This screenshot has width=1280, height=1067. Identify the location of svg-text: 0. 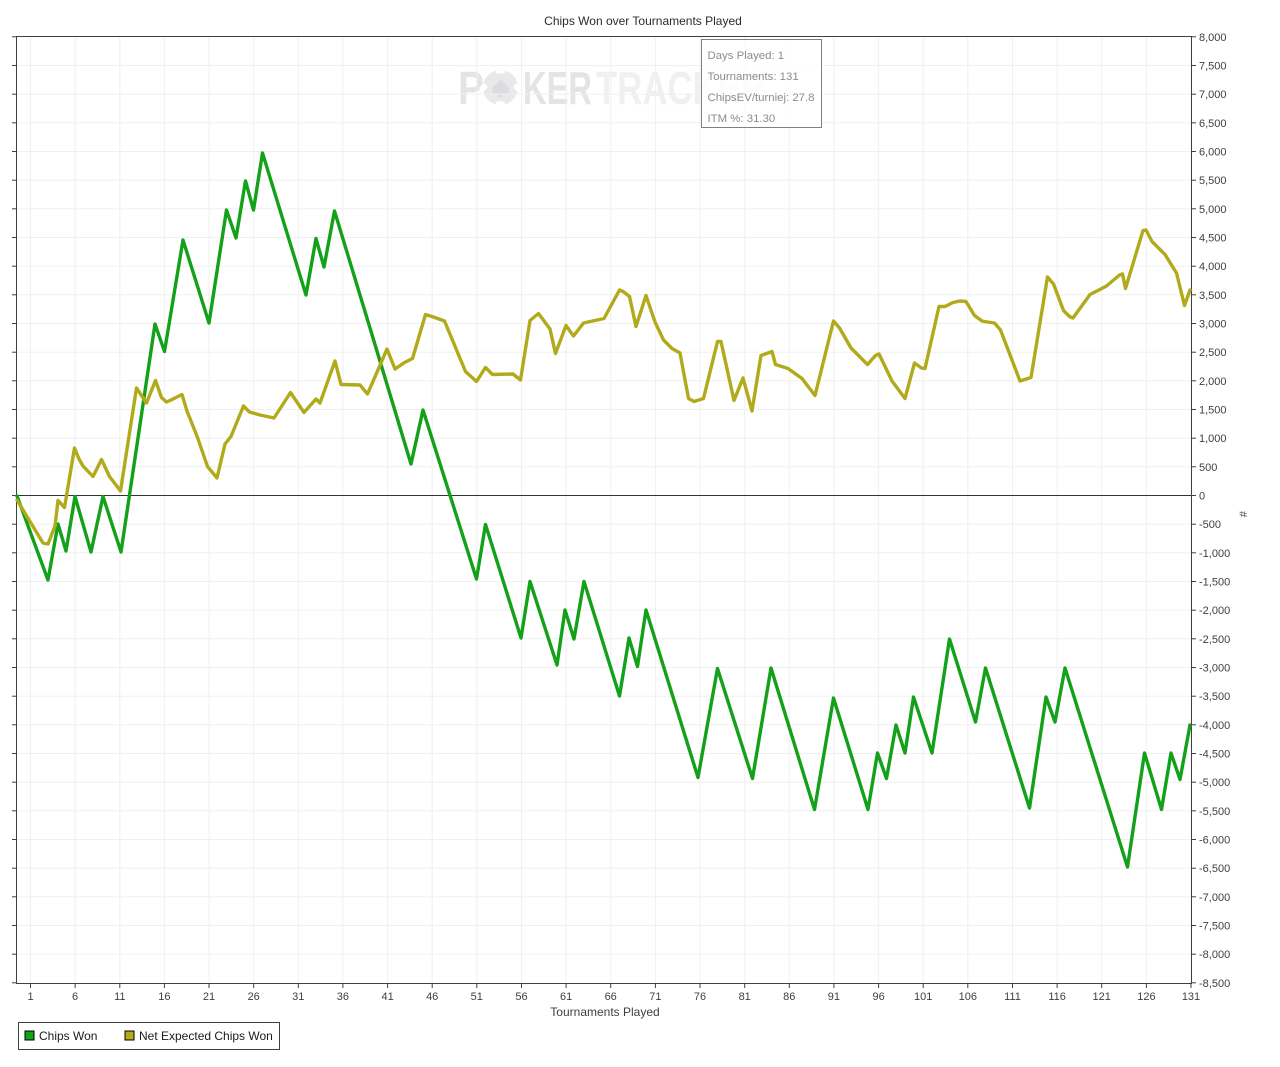
(1202, 497).